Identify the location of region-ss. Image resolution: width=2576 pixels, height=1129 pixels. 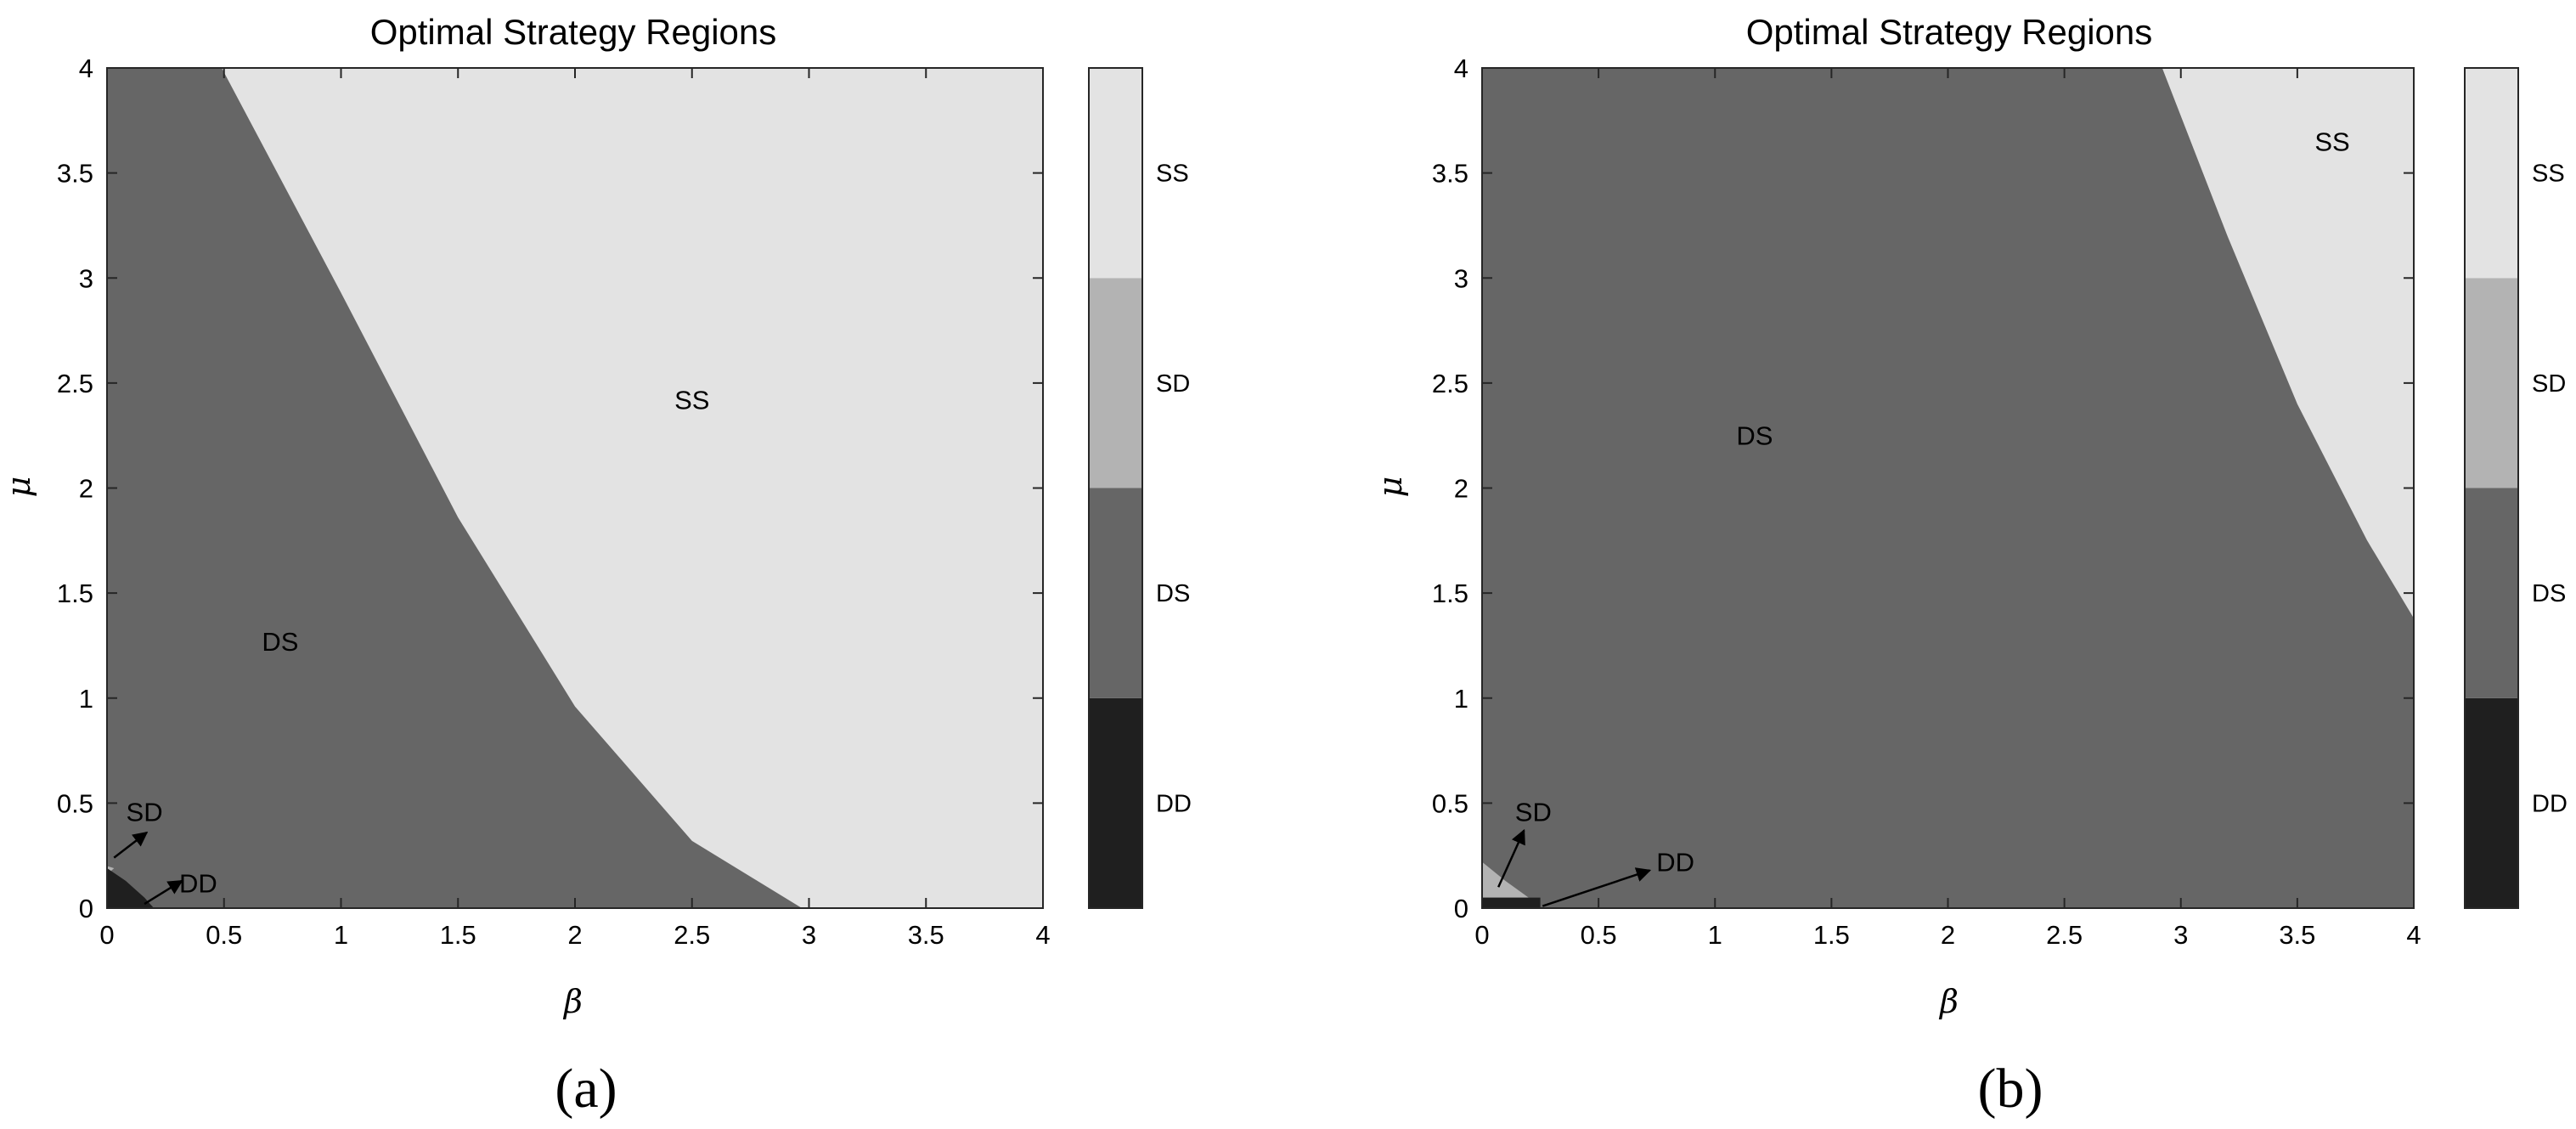
(2288, 343).